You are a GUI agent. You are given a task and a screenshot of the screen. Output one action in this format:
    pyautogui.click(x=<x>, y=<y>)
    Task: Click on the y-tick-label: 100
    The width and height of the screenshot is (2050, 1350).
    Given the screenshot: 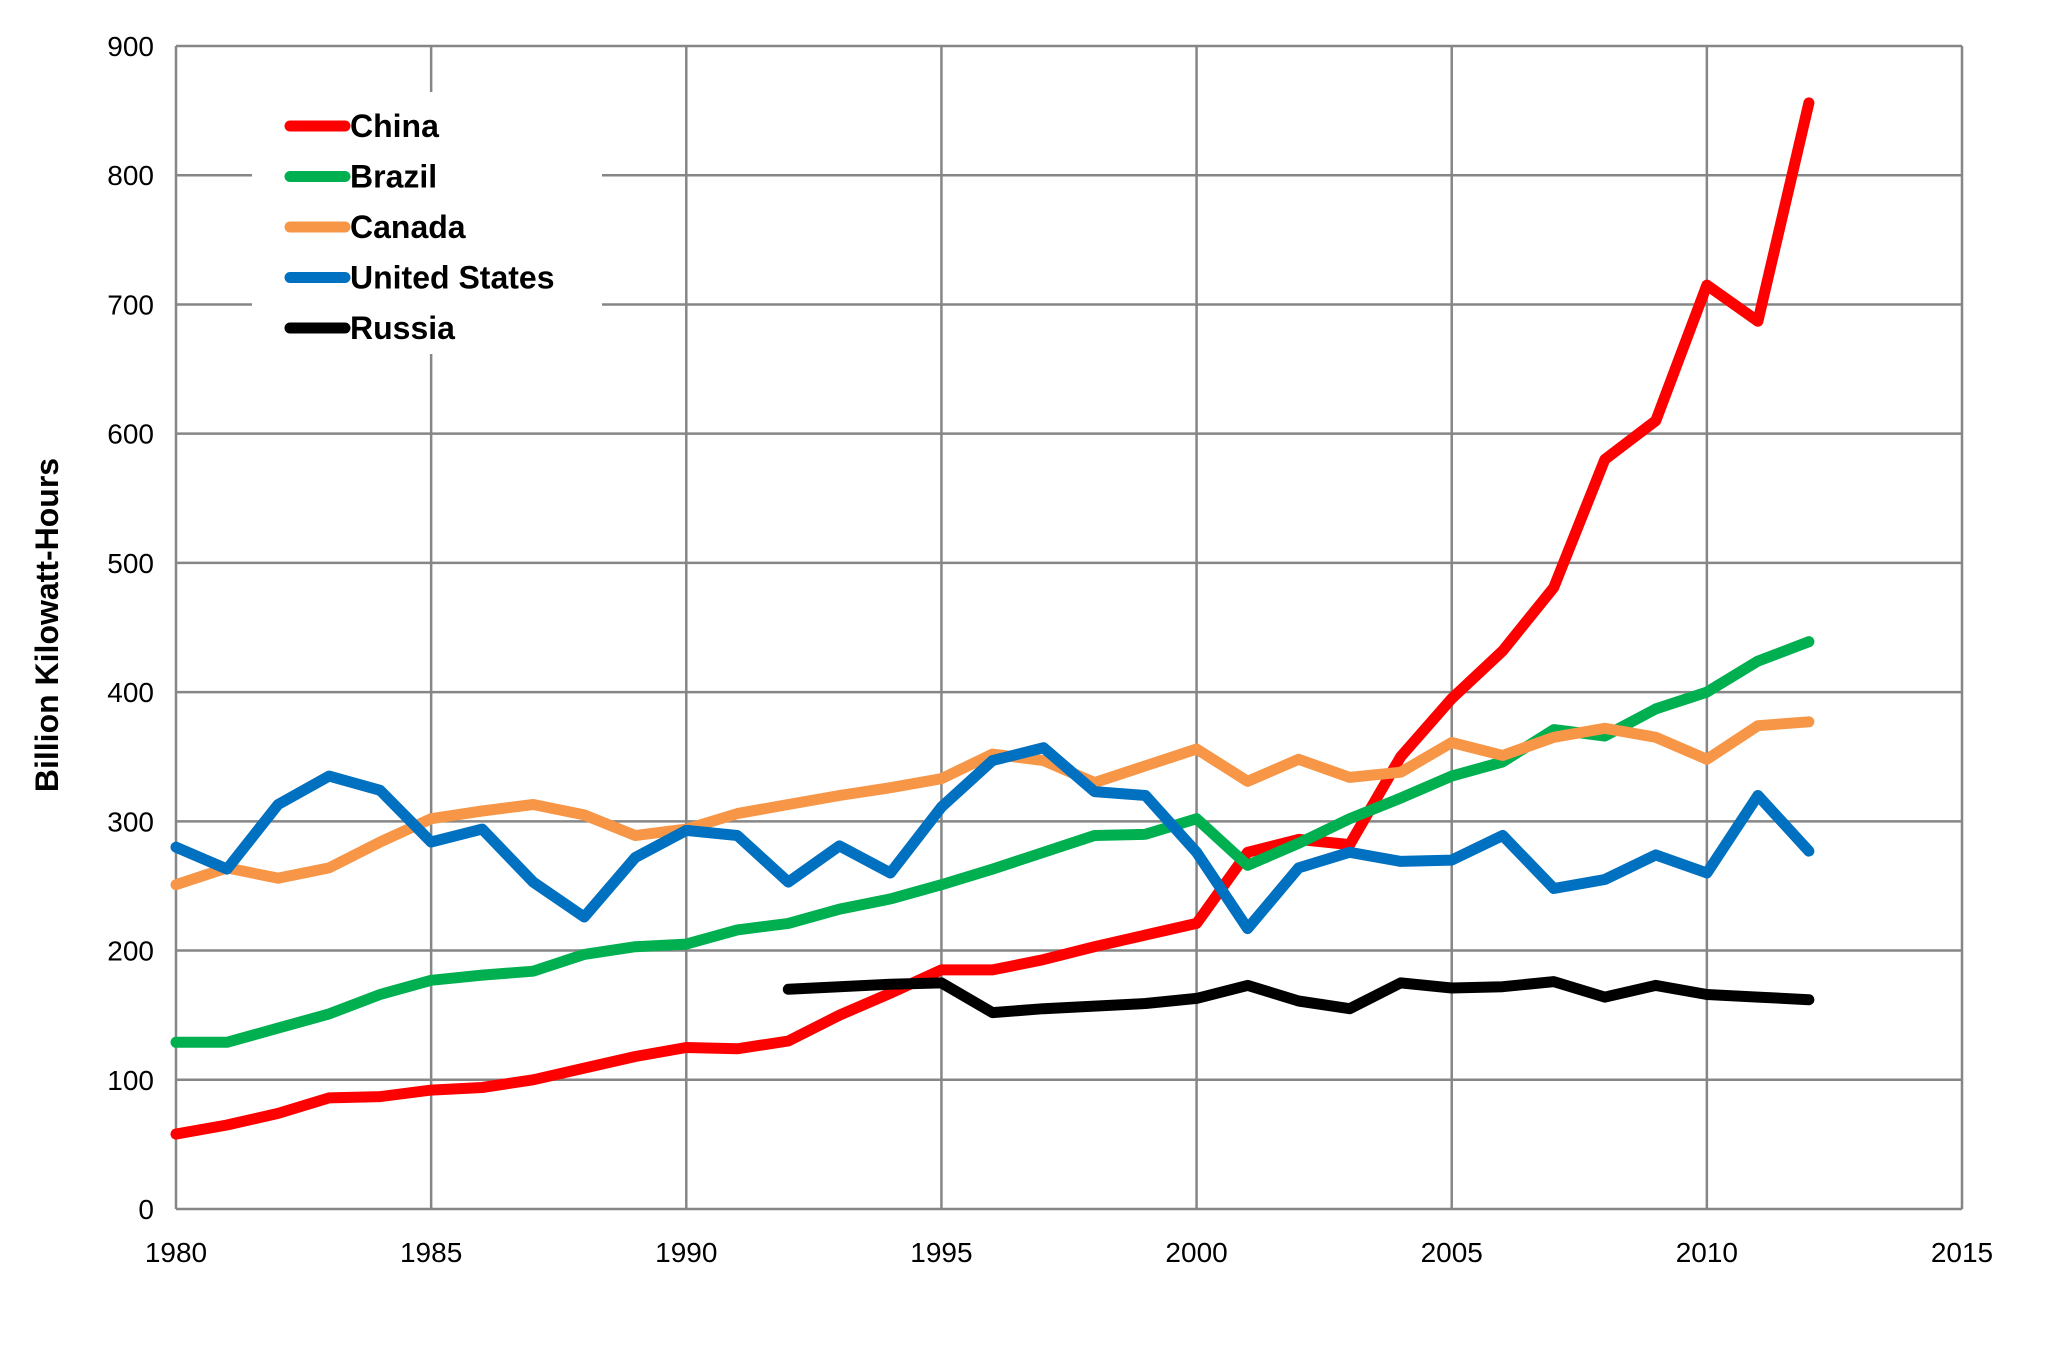 What is the action you would take?
    pyautogui.click(x=130, y=1080)
    